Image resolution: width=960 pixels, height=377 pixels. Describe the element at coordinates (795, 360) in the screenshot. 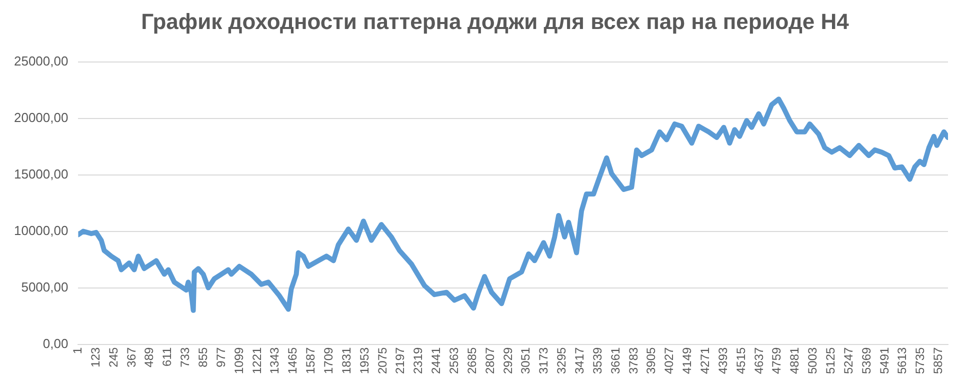

I see `x-tick-label: 4881` at that location.